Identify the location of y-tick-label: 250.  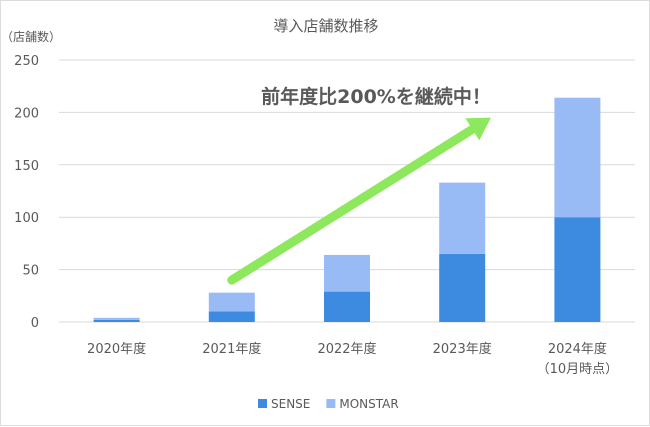
(26, 61).